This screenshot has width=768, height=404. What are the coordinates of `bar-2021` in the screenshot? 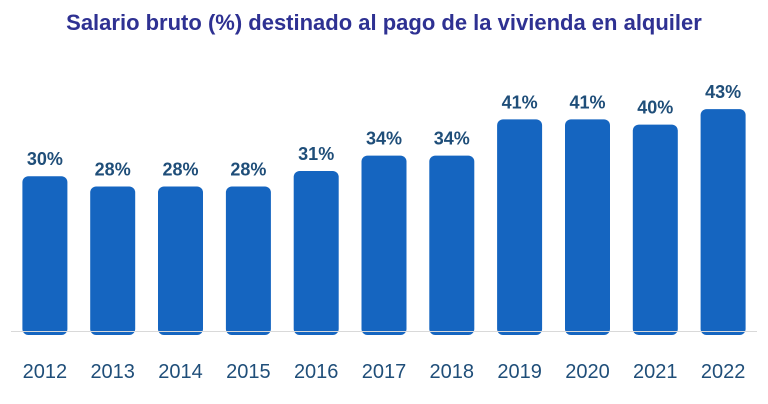 It's located at (655, 229).